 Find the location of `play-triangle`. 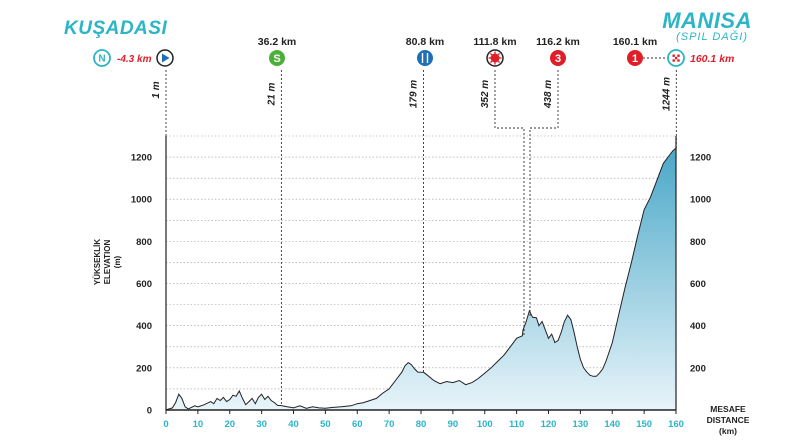

play-triangle is located at coordinates (166, 58).